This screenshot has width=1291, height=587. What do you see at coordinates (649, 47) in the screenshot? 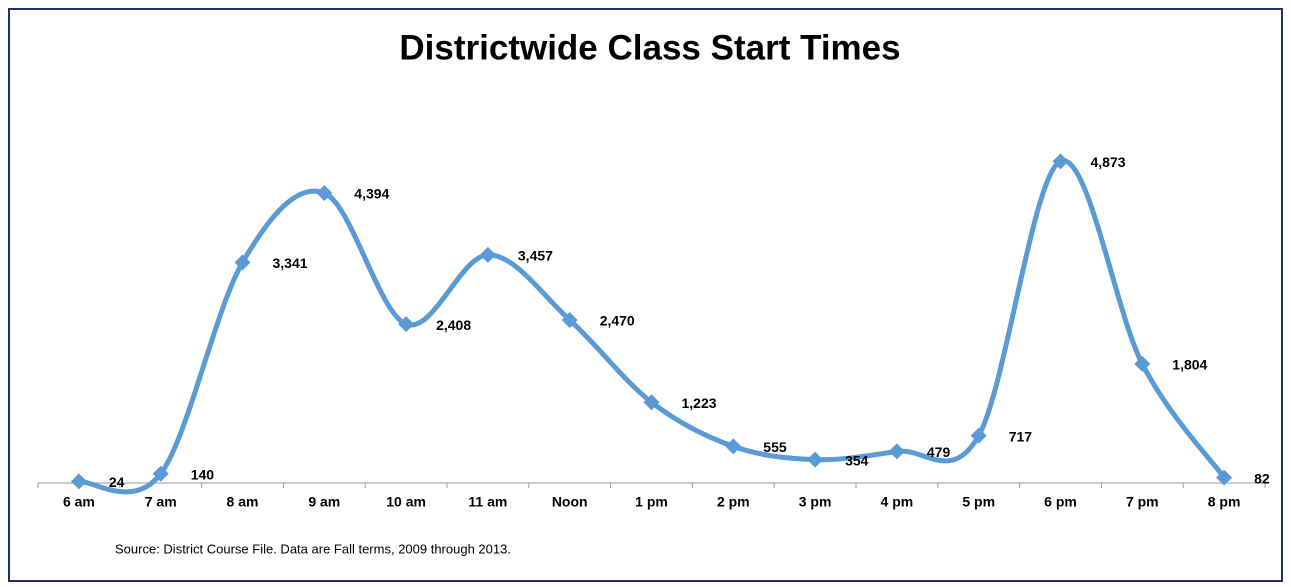
I see `chart-title: Districtwide Class Start Times` at bounding box center [649, 47].